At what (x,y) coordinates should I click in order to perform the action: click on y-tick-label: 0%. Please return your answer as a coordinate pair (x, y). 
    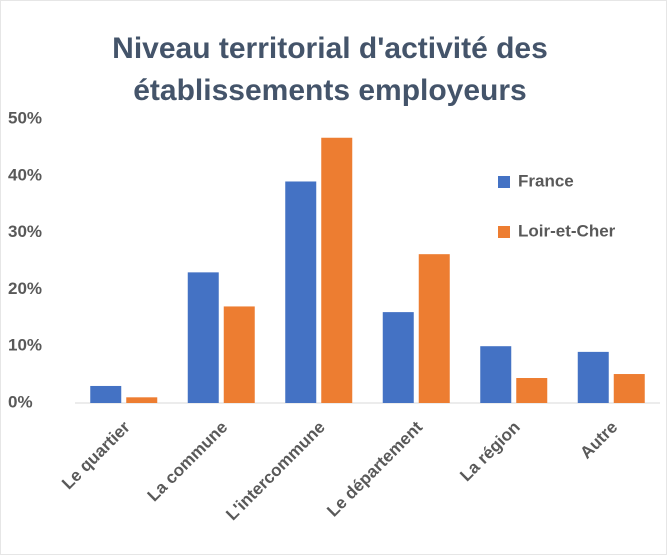
    Looking at the image, I should click on (20, 401).